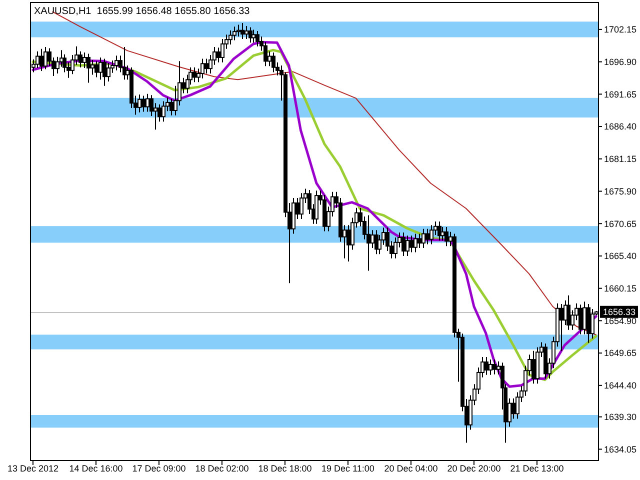 The width and height of the screenshot is (640, 480). I want to click on chart-title: XAUUSD,H1 1655.99 1656.48 1655.80 1656.33, so click(142, 11).